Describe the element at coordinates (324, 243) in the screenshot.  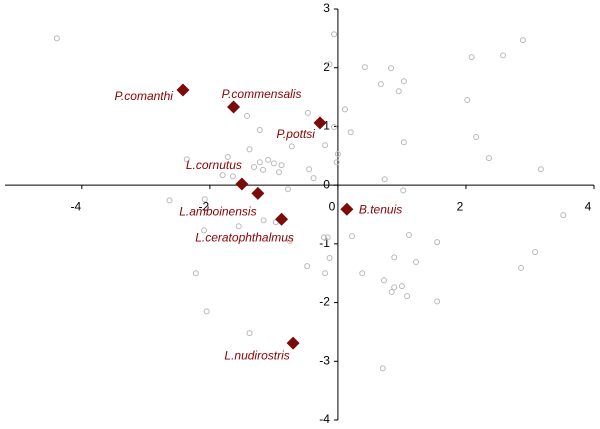
I see `y-tick-label: -1` at that location.